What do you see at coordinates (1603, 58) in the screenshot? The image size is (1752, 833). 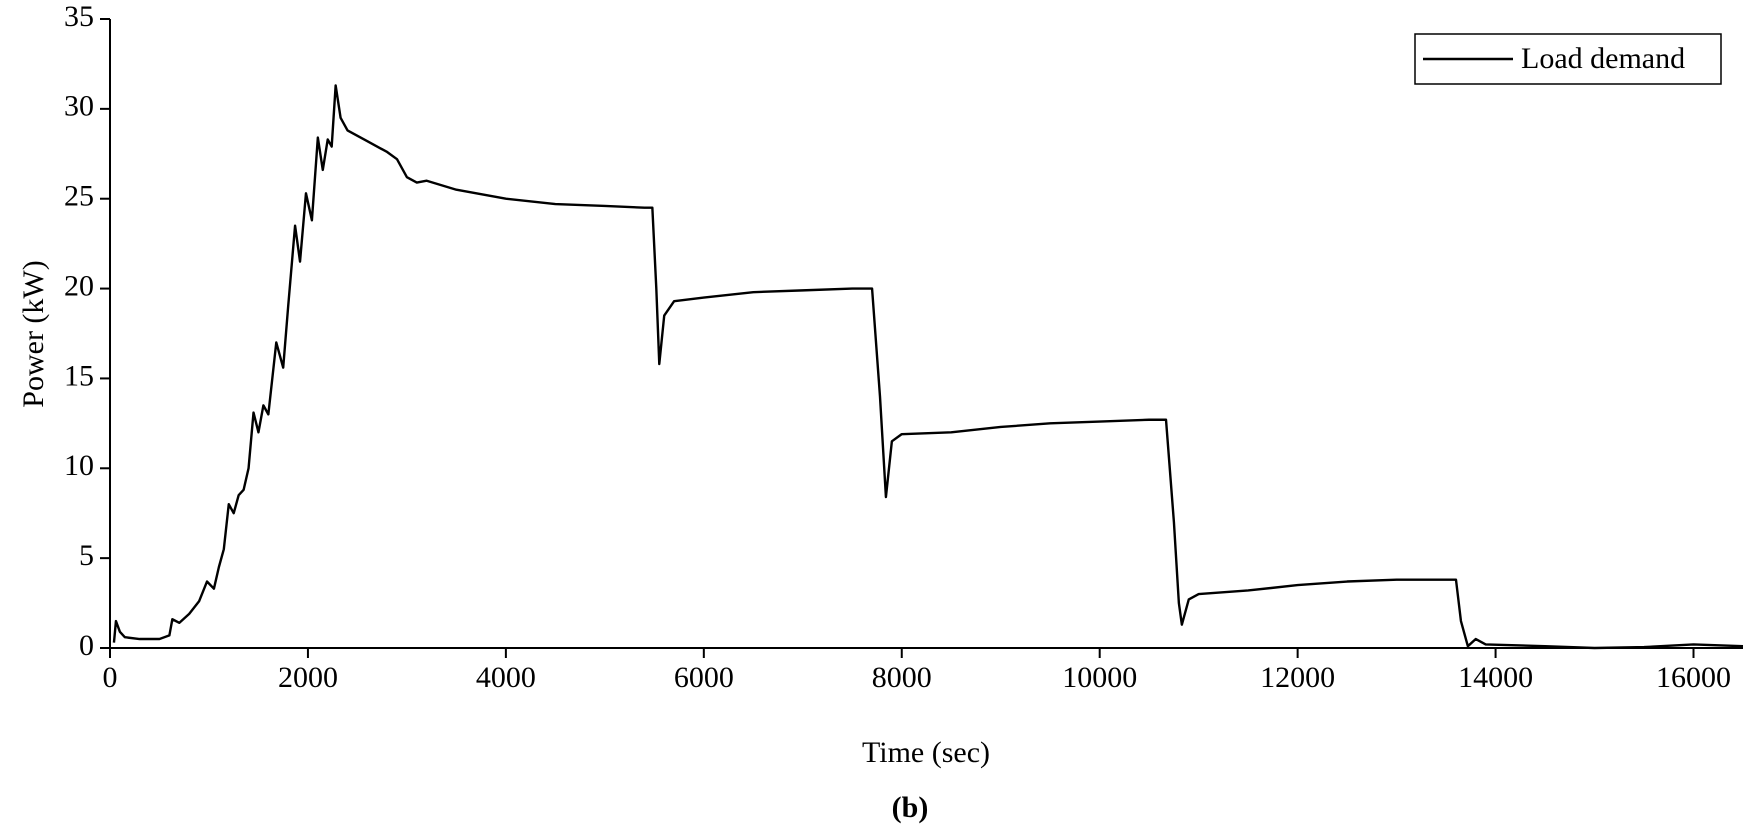 I see `legend-label: Load demand` at bounding box center [1603, 58].